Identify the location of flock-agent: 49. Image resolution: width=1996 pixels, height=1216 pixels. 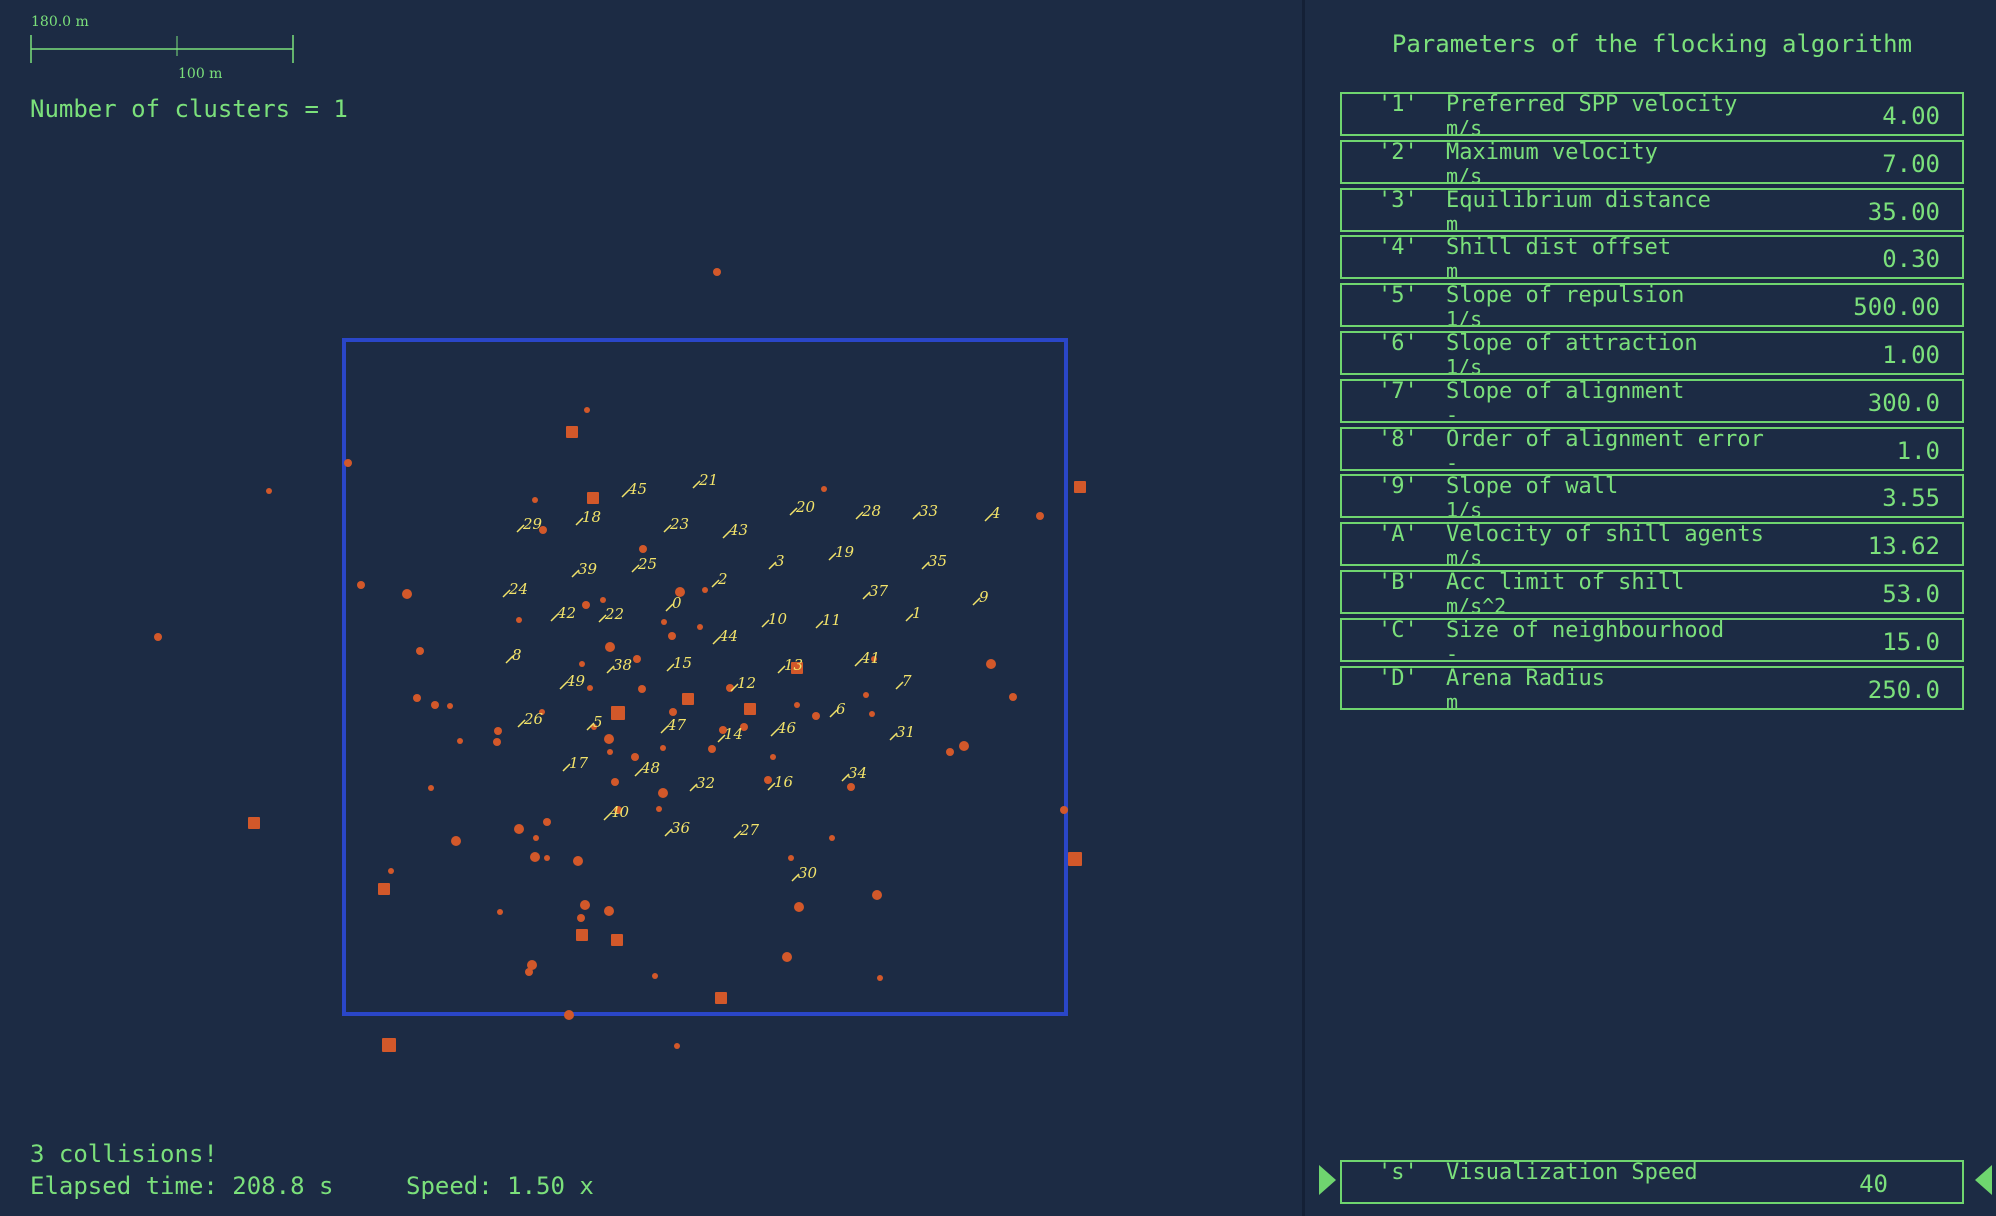
(572, 681).